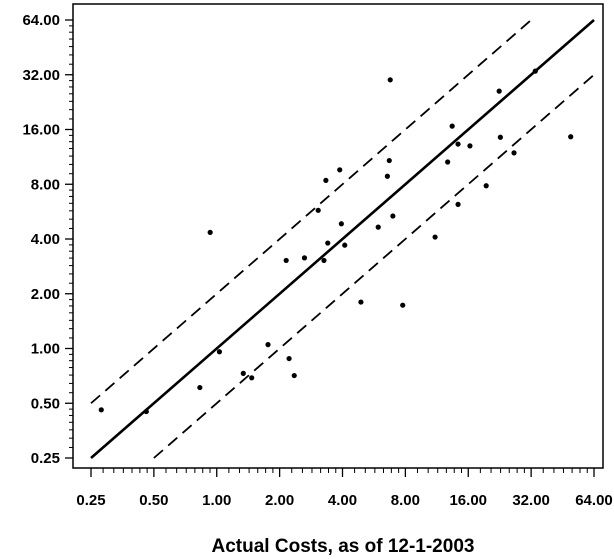 Image resolution: width=614 pixels, height=559 pixels. I want to click on y-tick-label: 64.00, so click(41, 20).